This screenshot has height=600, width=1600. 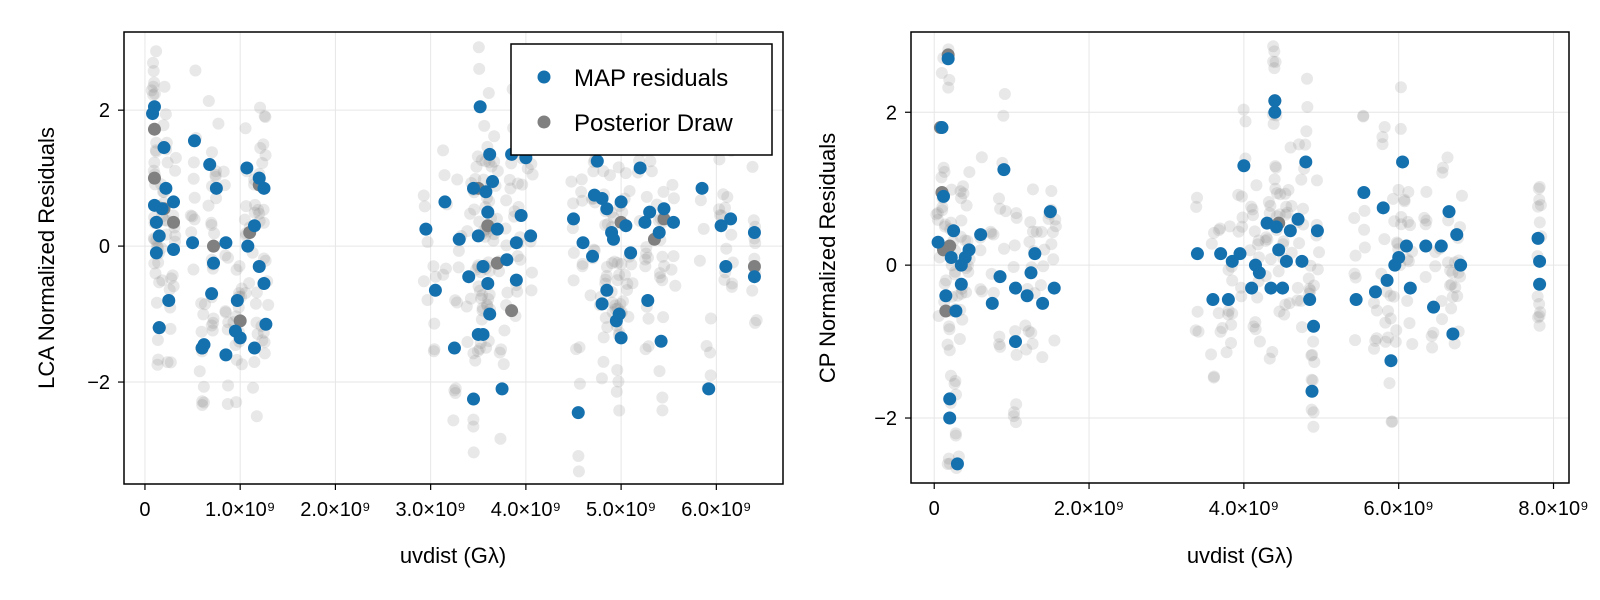 What do you see at coordinates (653, 123) in the screenshot?
I see `legend-posterior-label: Posterior Draw` at bounding box center [653, 123].